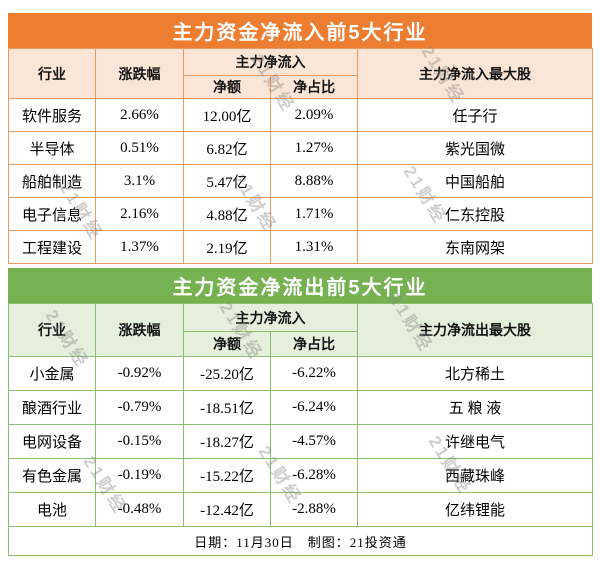  I want to click on cell-net-ratio: 2.09%, so click(314, 115).